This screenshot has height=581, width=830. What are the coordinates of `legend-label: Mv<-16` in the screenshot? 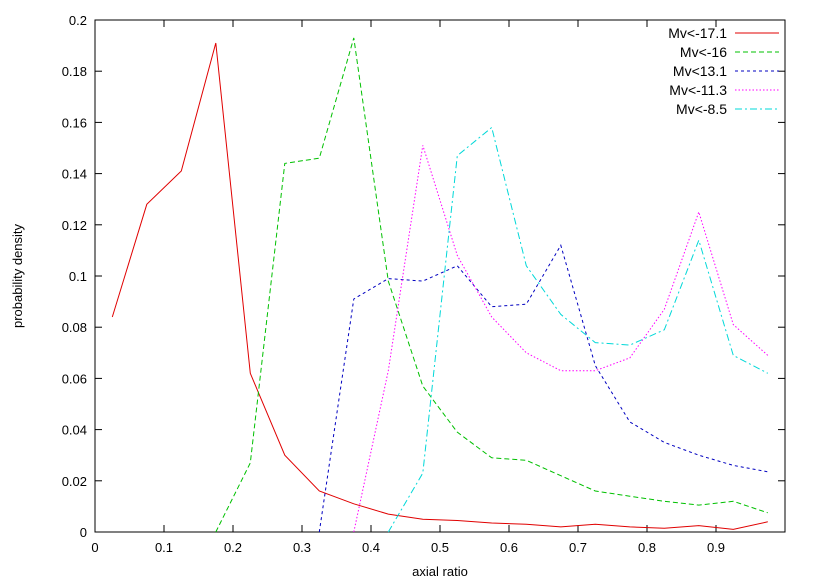 It's located at (703, 52).